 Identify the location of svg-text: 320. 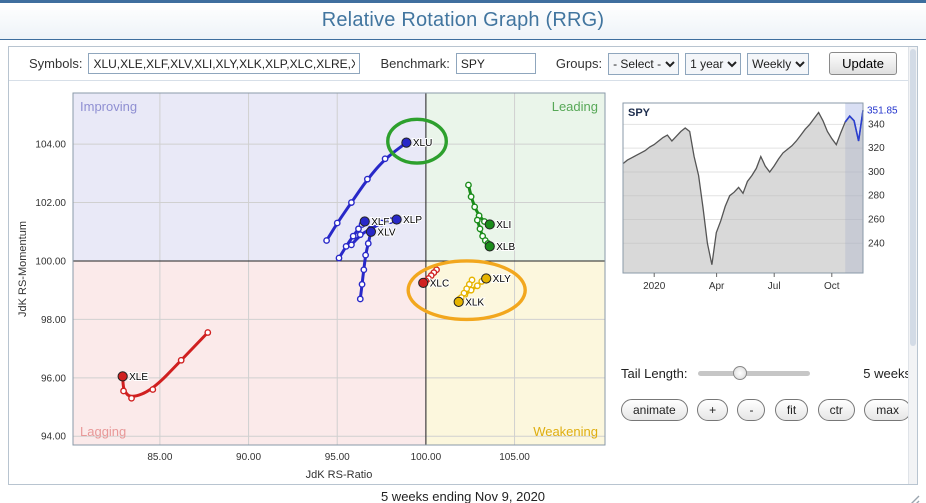
(876, 148).